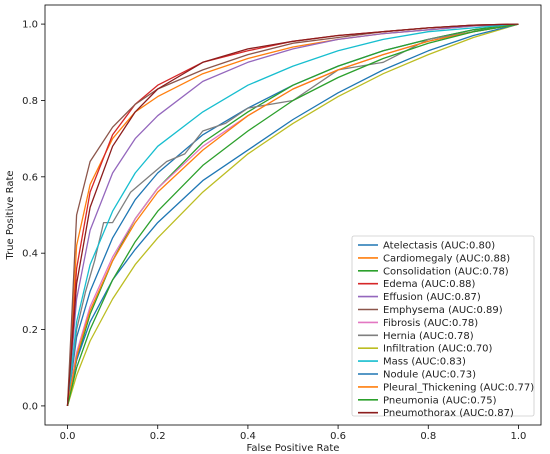  What do you see at coordinates (428, 436) in the screenshot?
I see `x-tick-label: 0.8` at bounding box center [428, 436].